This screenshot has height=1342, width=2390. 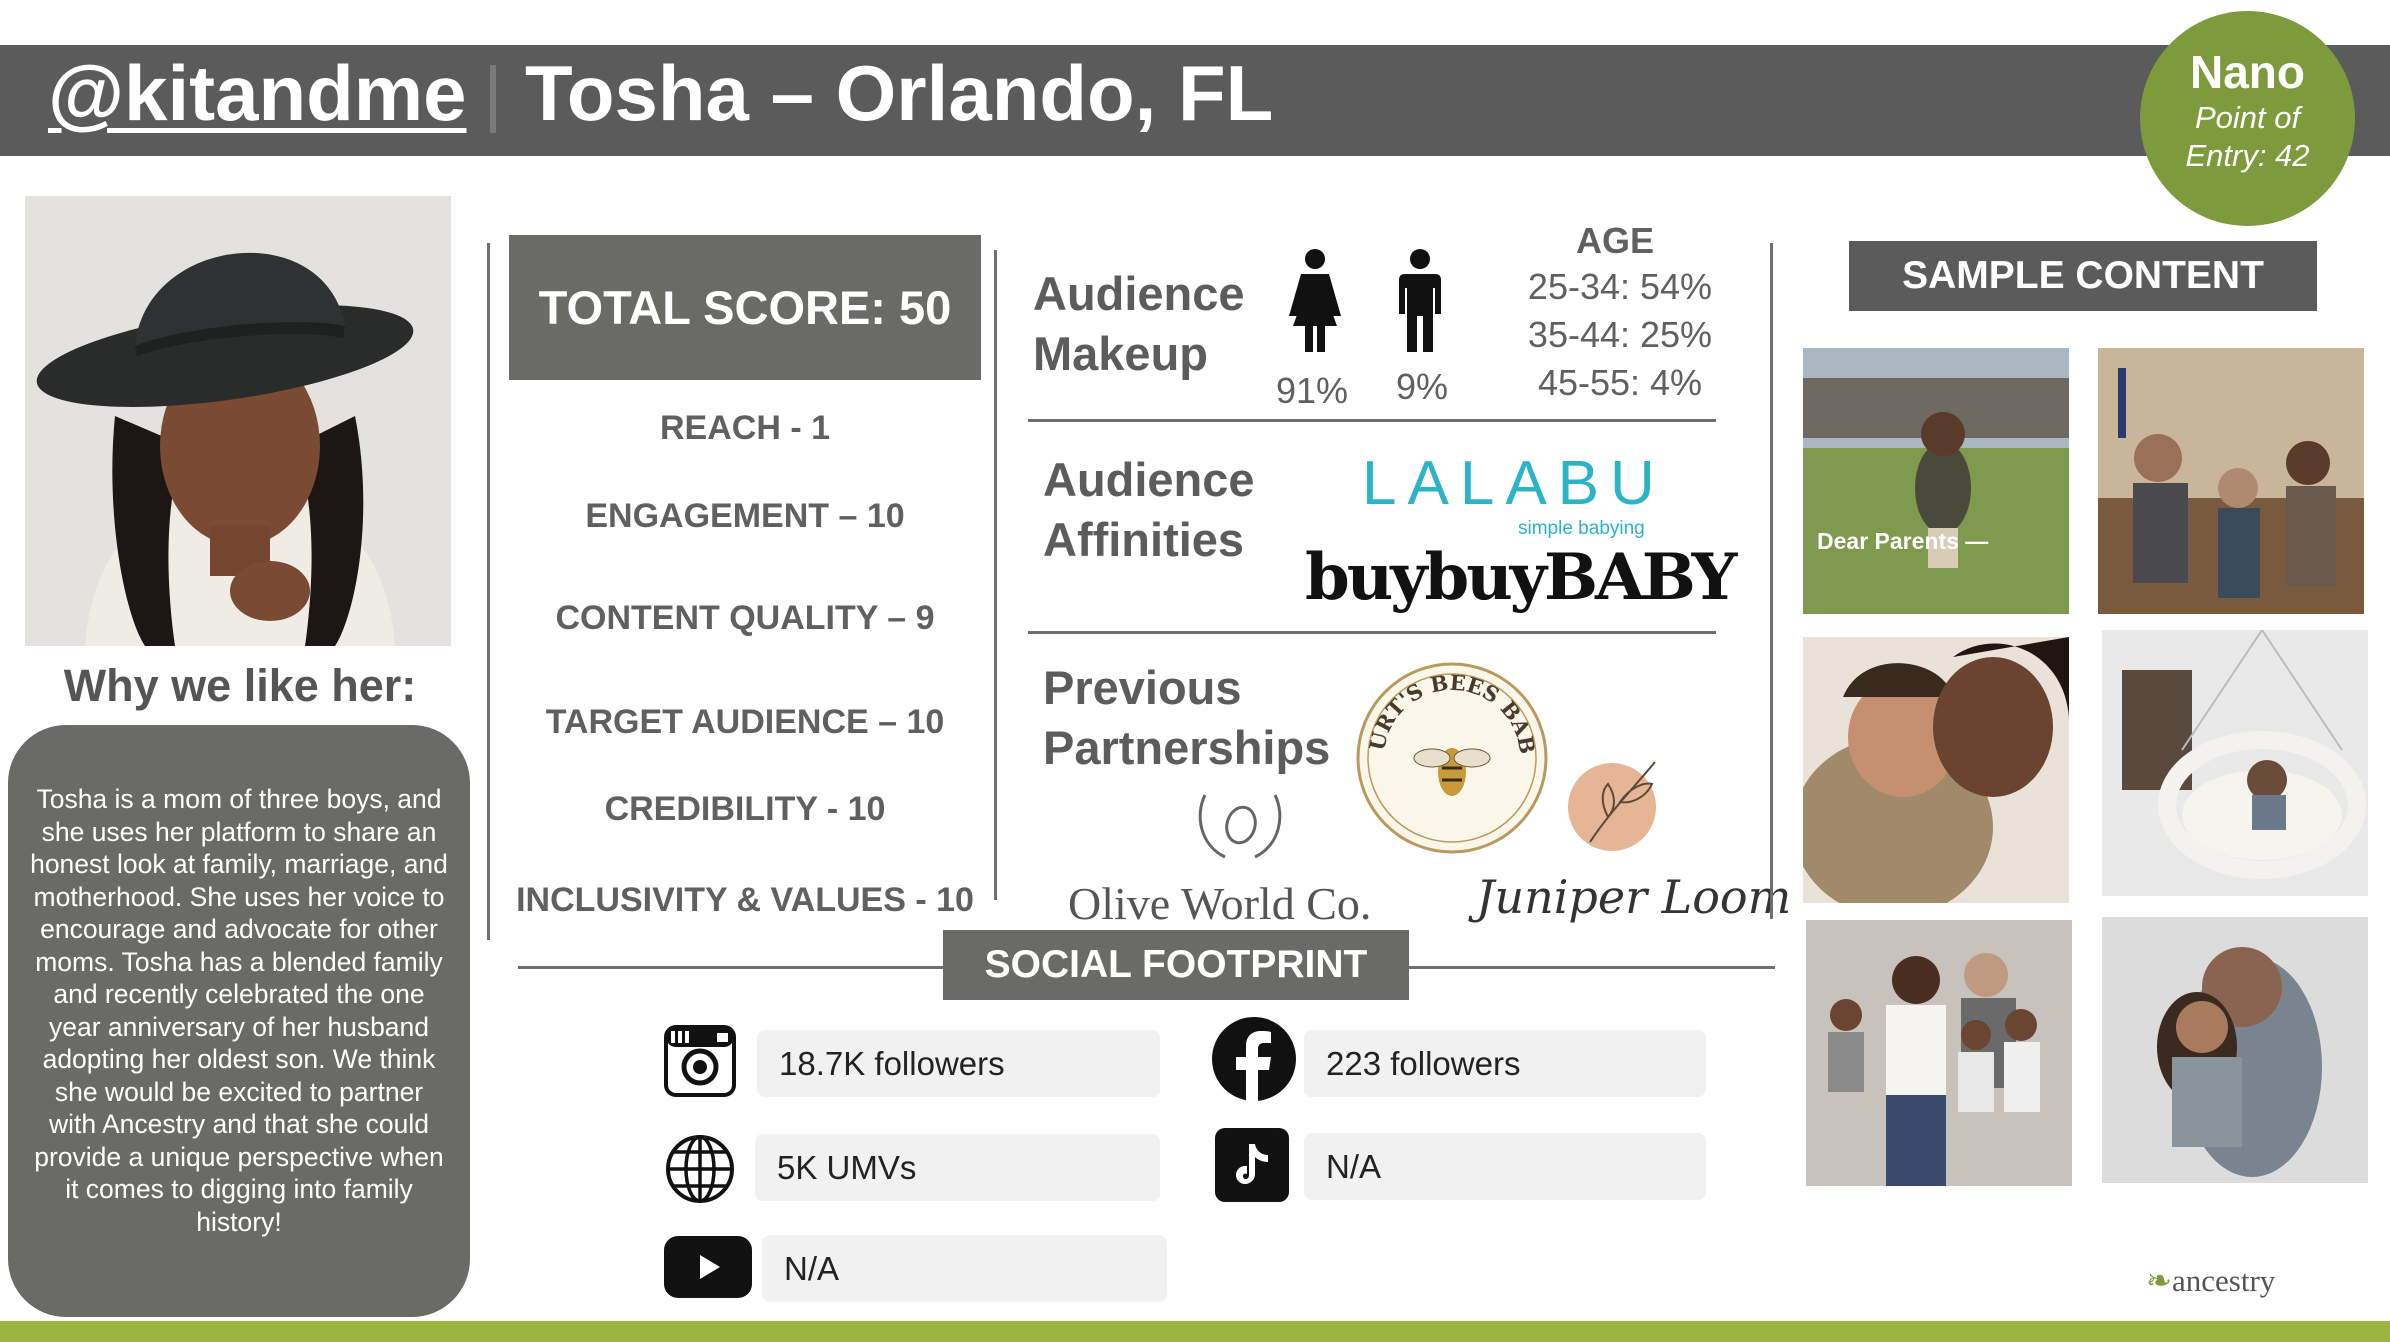 I want to click on globe-icon, so click(x=700, y=1169).